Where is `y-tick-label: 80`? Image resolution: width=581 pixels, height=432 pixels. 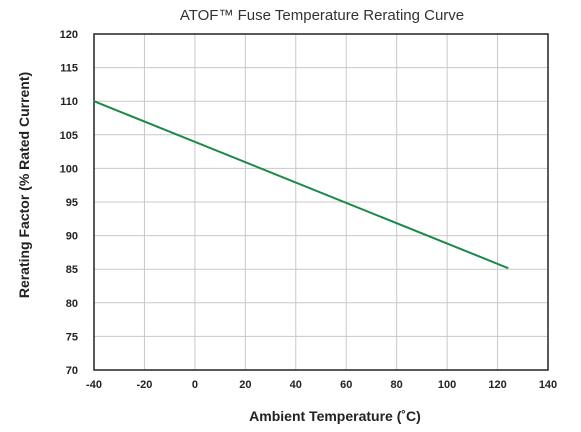
y-tick-label: 80 is located at coordinates (72, 304).